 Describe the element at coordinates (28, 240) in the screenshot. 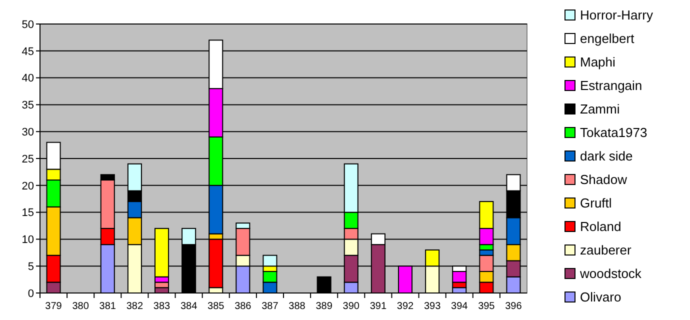

I see `y-tick-label: 10` at that location.